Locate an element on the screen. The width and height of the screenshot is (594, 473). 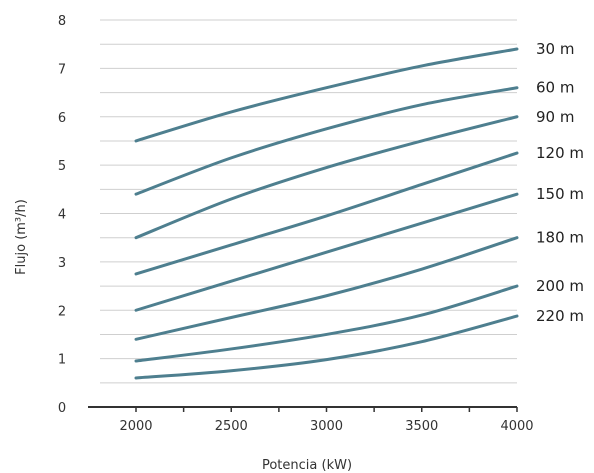
y-tick-label: 7 is located at coordinates (62, 69).